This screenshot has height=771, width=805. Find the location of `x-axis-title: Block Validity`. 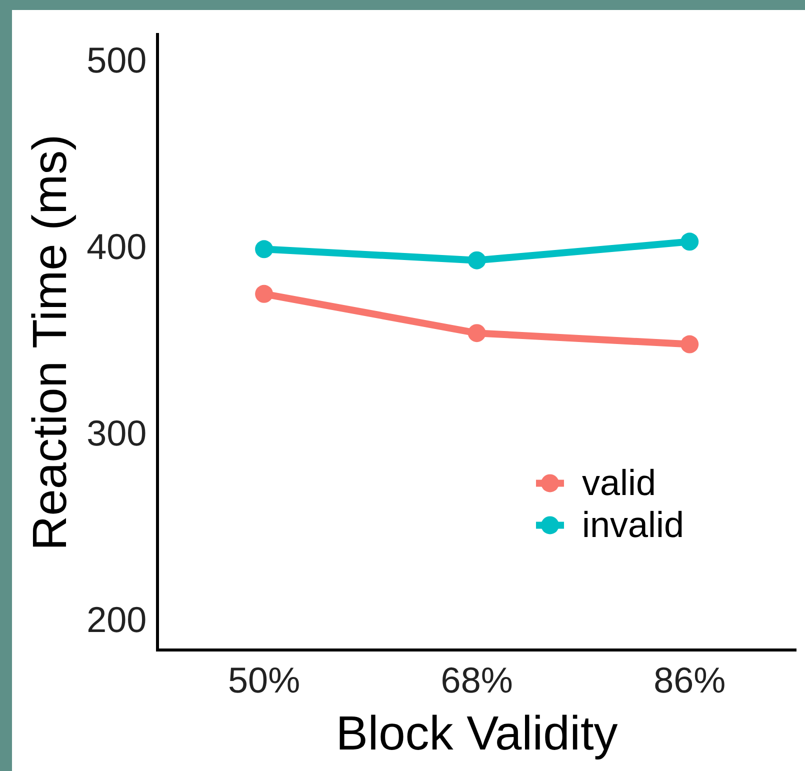

x-axis-title: Block Validity is located at coordinates (477, 733).